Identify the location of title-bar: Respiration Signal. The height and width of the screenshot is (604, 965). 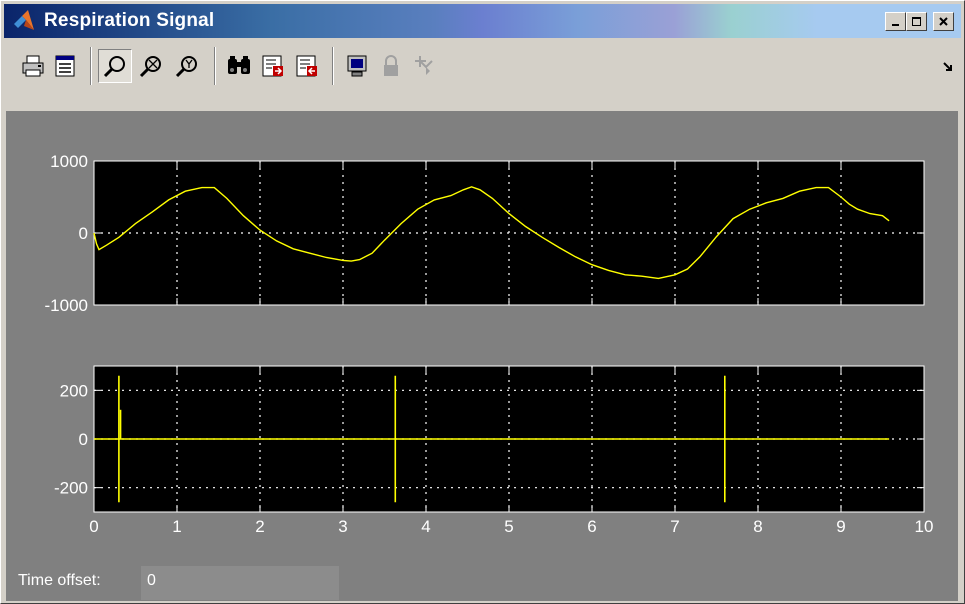
(482, 21).